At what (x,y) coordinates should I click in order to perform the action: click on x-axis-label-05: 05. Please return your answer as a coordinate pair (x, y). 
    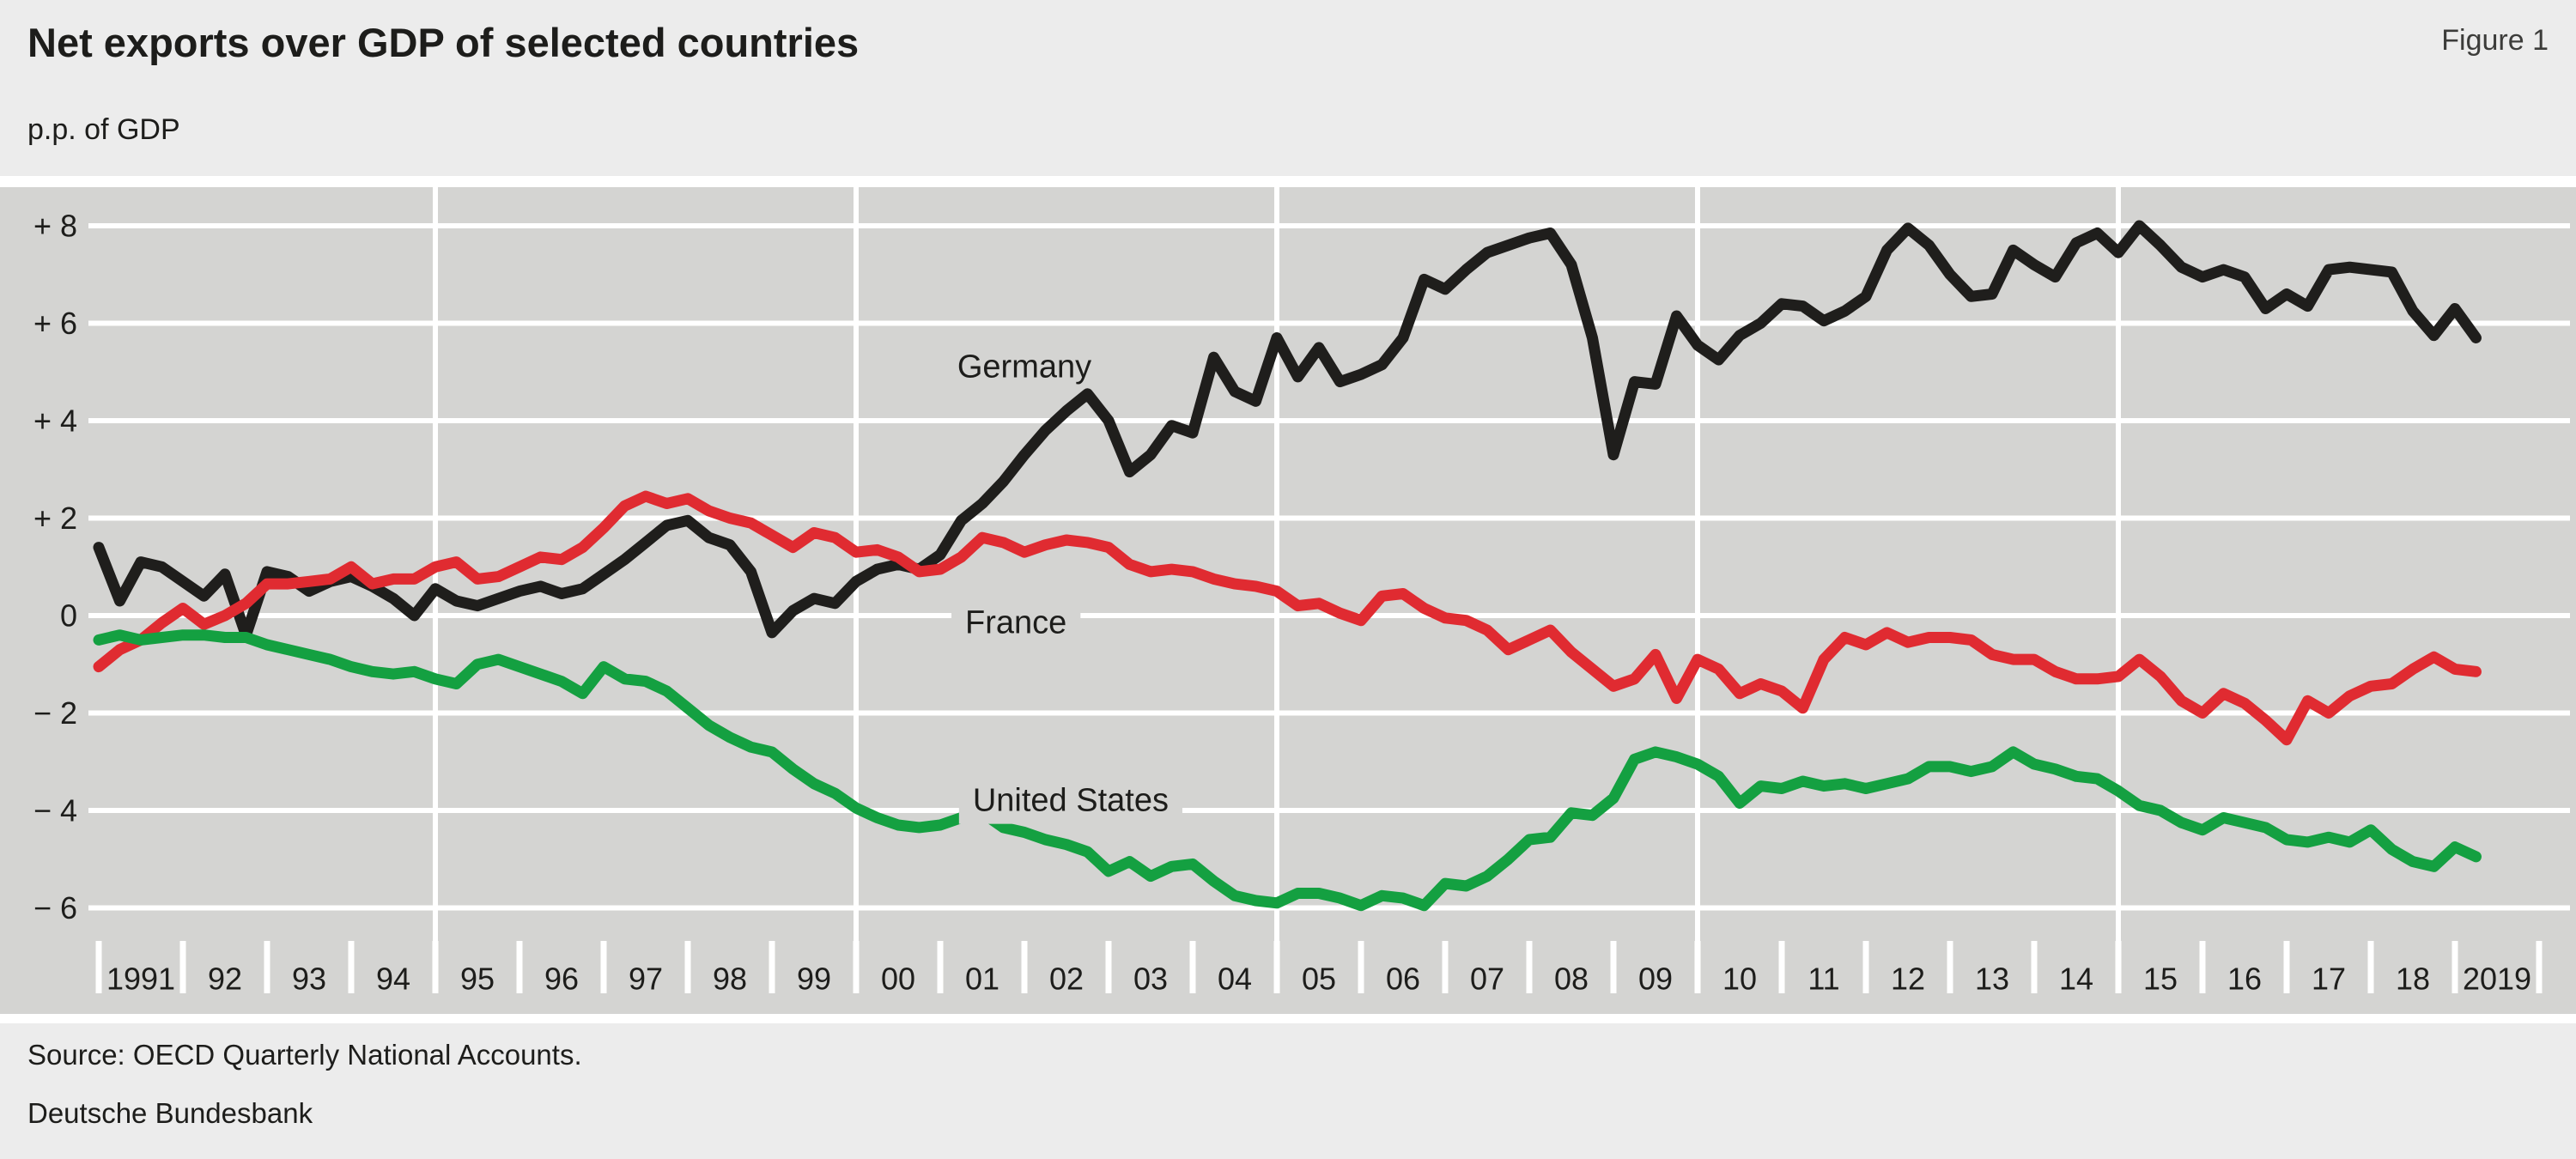
    Looking at the image, I should click on (1319, 980).